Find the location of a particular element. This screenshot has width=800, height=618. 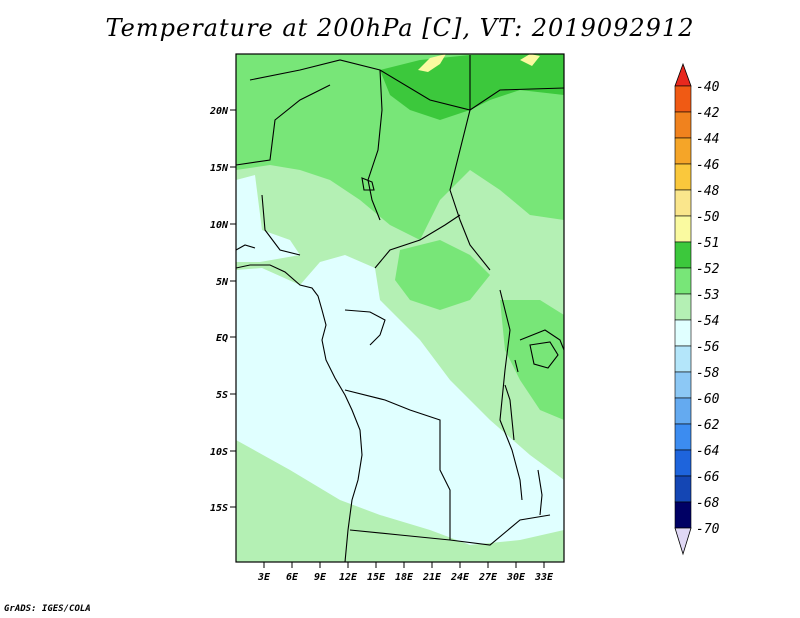

colorbar-label-6: -50 is located at coordinates (708, 217).